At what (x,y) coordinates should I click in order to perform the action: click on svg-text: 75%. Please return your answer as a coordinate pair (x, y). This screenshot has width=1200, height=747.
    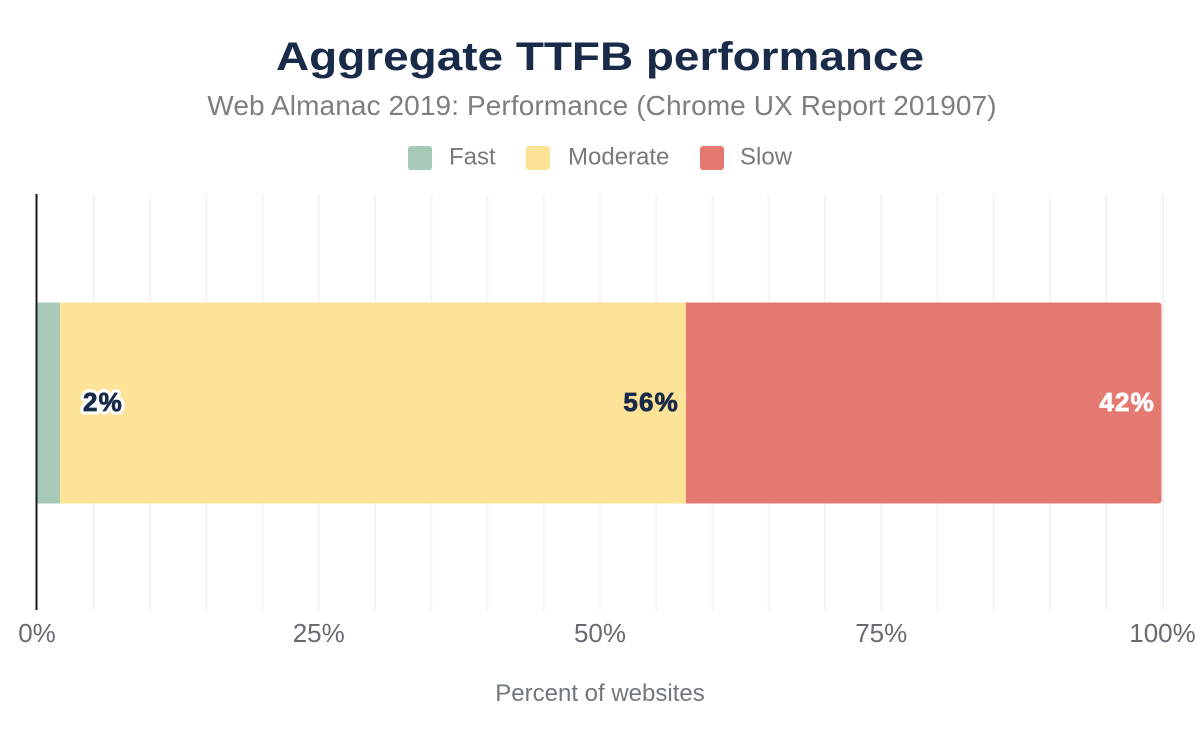
    Looking at the image, I should click on (881, 633).